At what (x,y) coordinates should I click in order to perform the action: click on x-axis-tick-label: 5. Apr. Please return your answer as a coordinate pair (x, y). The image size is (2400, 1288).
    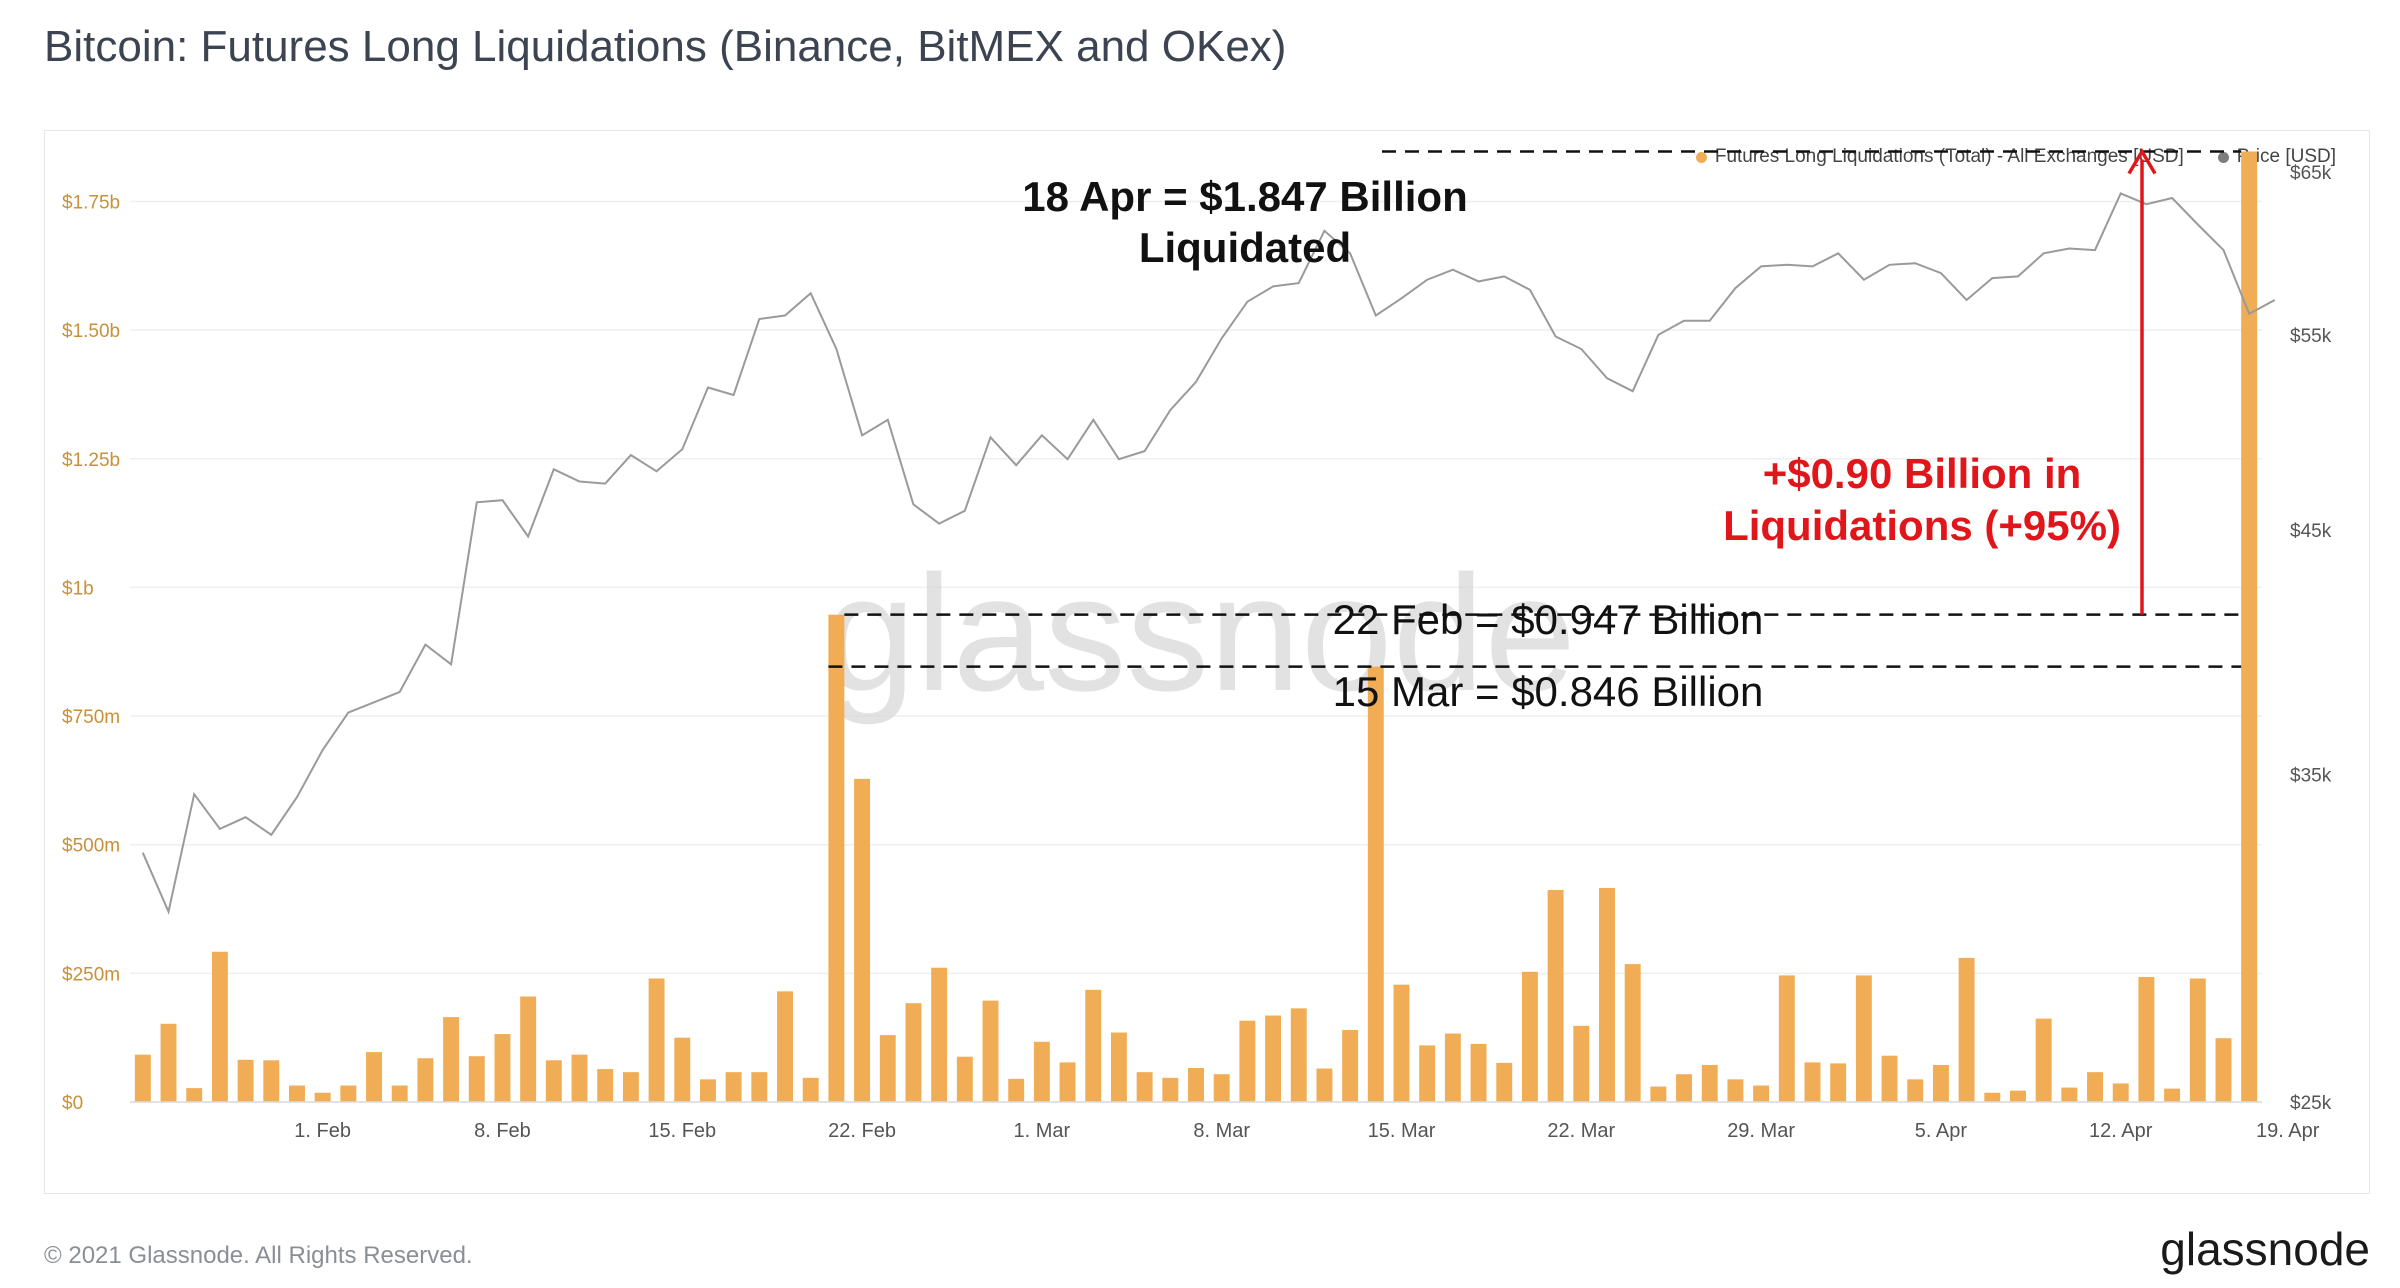
    Looking at the image, I should click on (1941, 1131).